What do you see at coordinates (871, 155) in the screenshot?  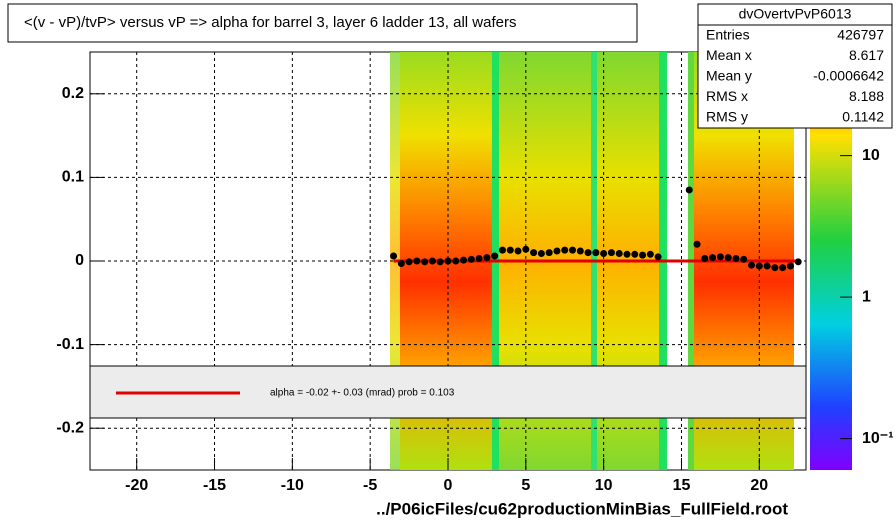 I see `z-tick-label: 10` at bounding box center [871, 155].